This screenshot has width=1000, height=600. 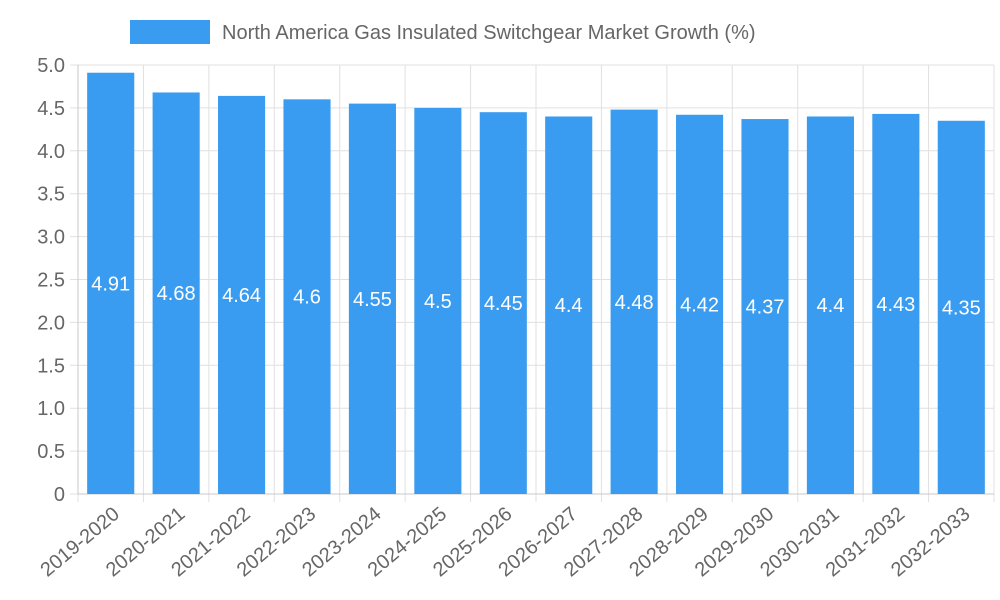 I want to click on y-tick-label: 3.0, so click(x=51, y=238).